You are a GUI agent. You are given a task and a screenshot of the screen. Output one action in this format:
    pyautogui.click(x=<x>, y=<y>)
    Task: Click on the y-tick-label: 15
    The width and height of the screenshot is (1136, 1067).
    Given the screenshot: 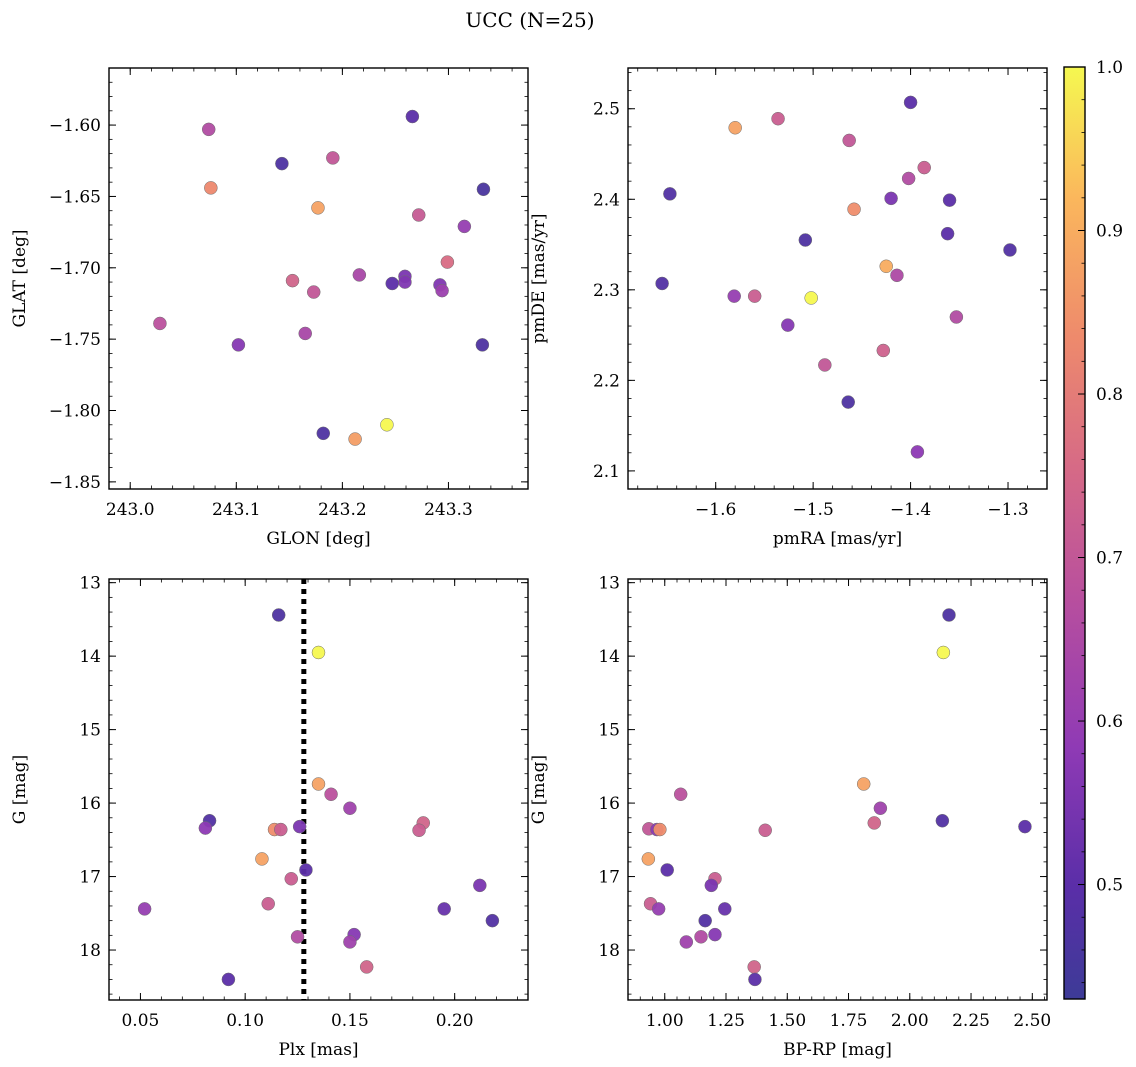 What is the action you would take?
    pyautogui.click(x=90, y=731)
    